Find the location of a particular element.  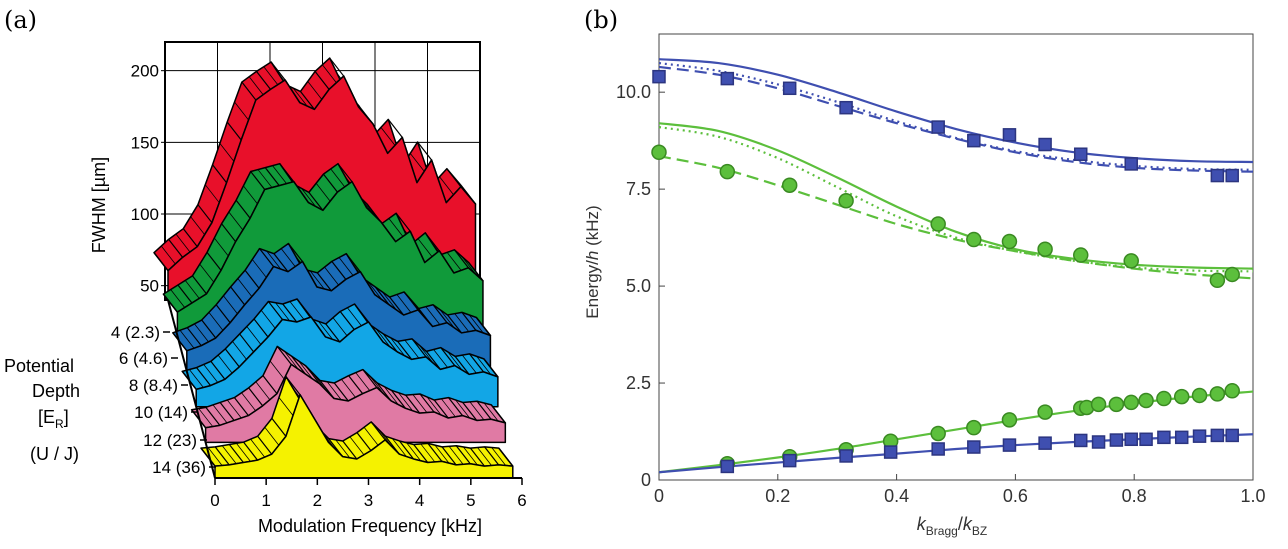

curve-green-upper-dashed is located at coordinates (956, 217).